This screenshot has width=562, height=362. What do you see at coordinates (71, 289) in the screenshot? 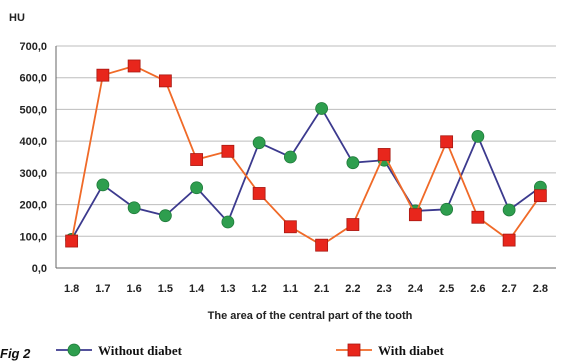
I see `x-tick-label: 1.8` at bounding box center [71, 289].